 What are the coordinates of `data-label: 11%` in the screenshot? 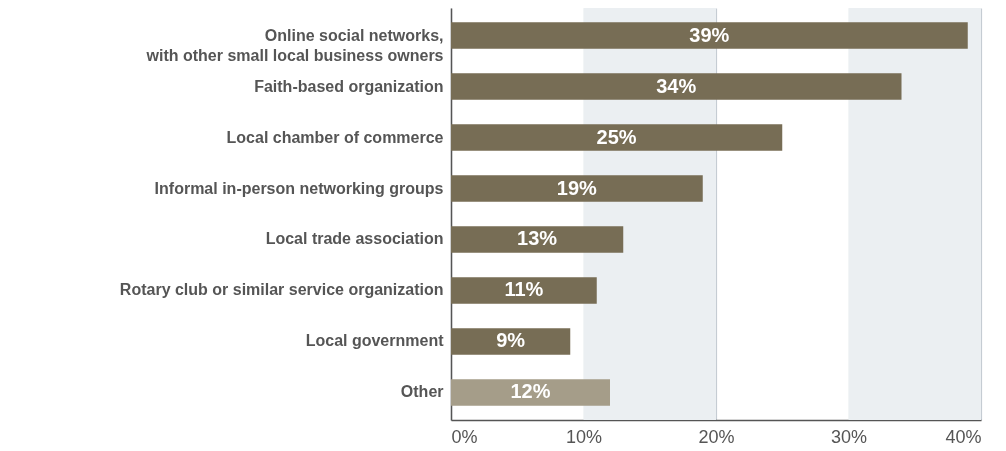 It's located at (524, 289).